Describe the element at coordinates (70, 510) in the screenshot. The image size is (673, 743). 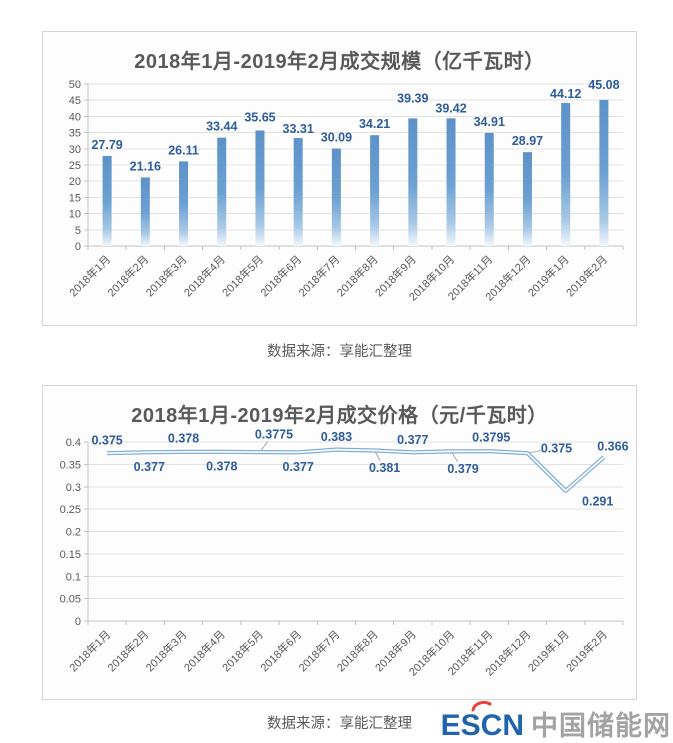
I see `svg-text: 0.25` at that location.